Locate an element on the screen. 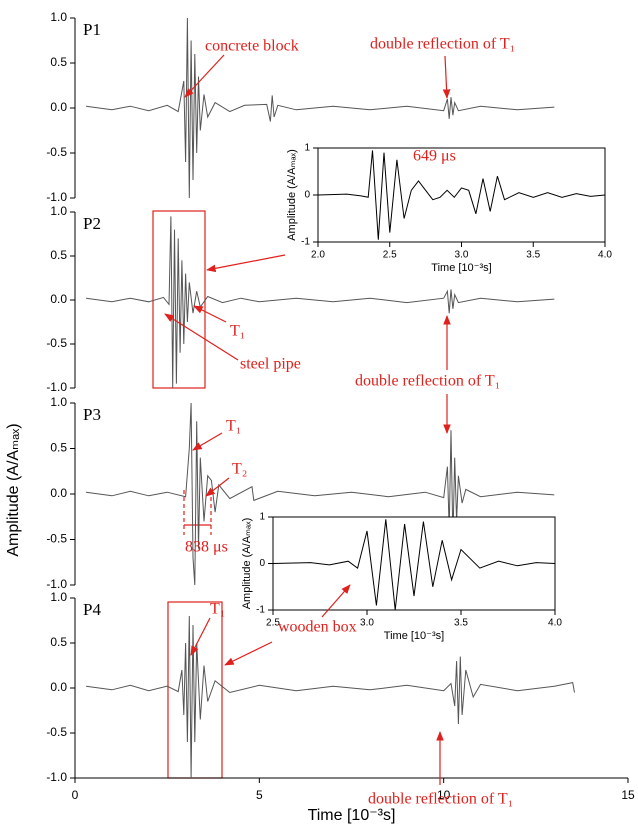 The height and width of the screenshot is (827, 638). annotation: concrete block is located at coordinates (252, 46).